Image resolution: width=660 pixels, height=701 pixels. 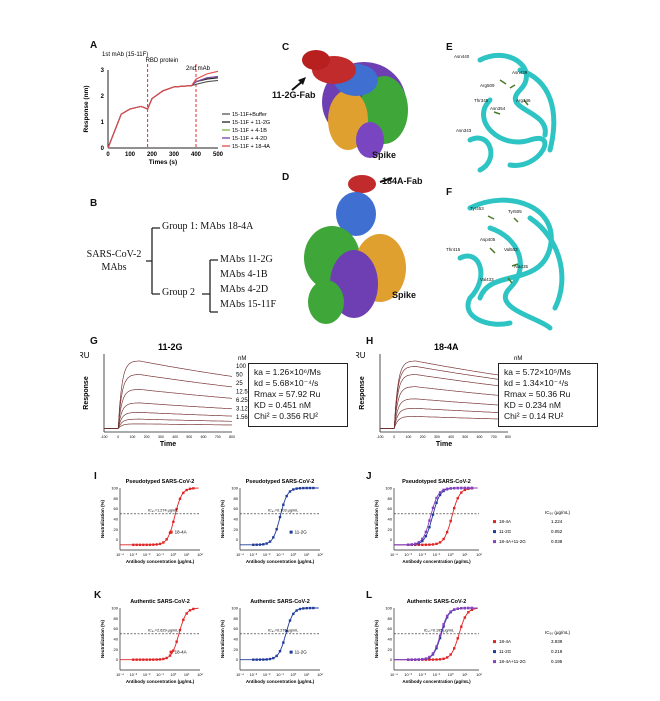 What do you see at coordinates (249, 139) in the screenshot?
I see `legend-label: 15-11F + 4-2D` at bounding box center [249, 139].